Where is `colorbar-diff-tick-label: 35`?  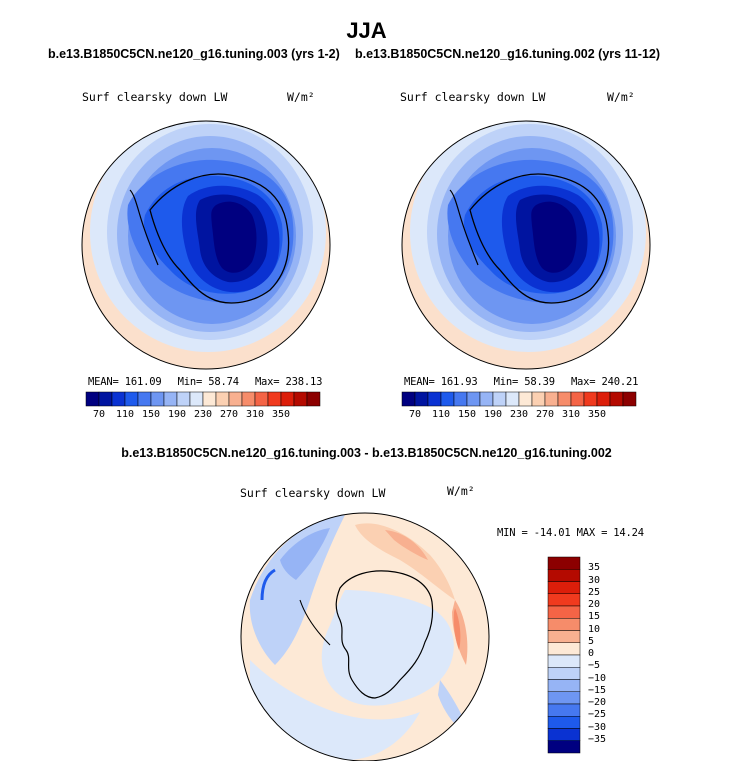 colorbar-diff-tick-label: 35 is located at coordinates (594, 568).